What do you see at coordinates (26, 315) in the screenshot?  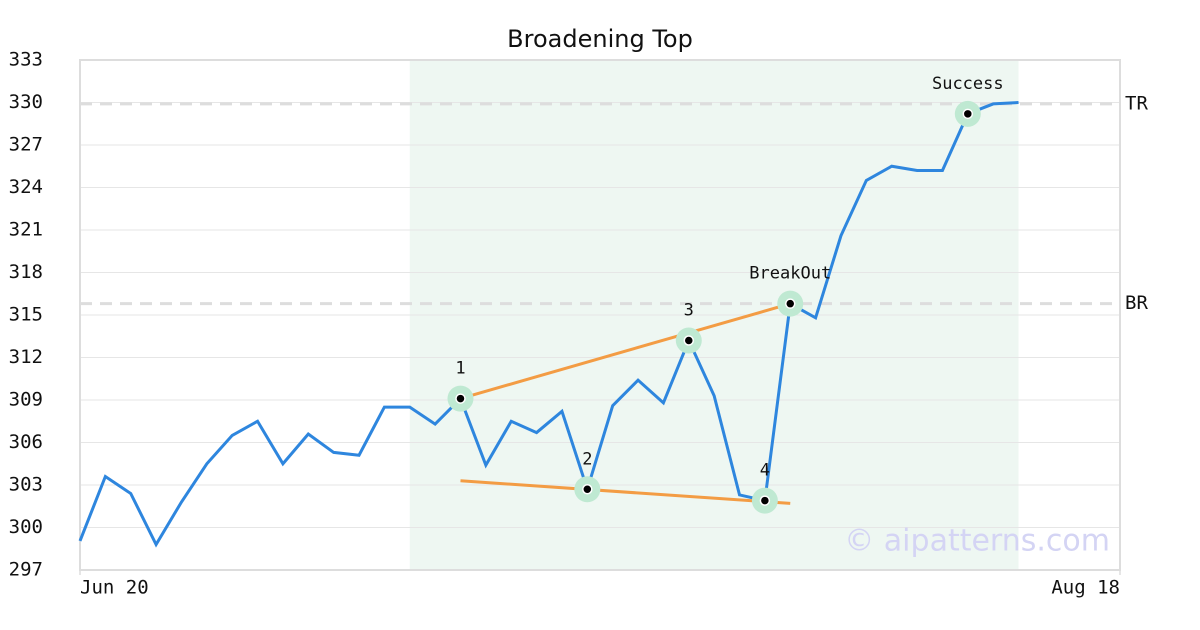 I see `y-tick-label: 315` at bounding box center [26, 315].